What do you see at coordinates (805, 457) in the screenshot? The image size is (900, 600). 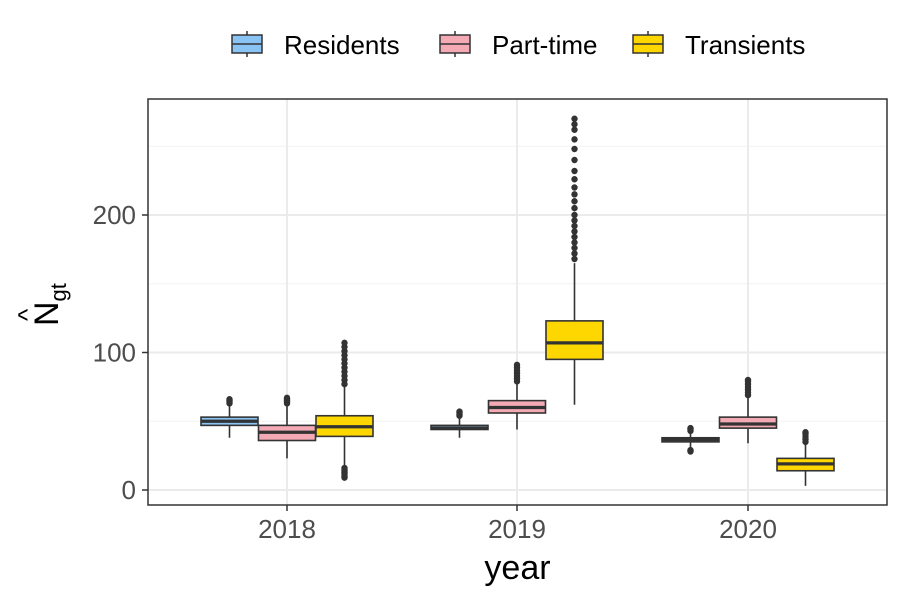 I see `box-transients-2020` at bounding box center [805, 457].